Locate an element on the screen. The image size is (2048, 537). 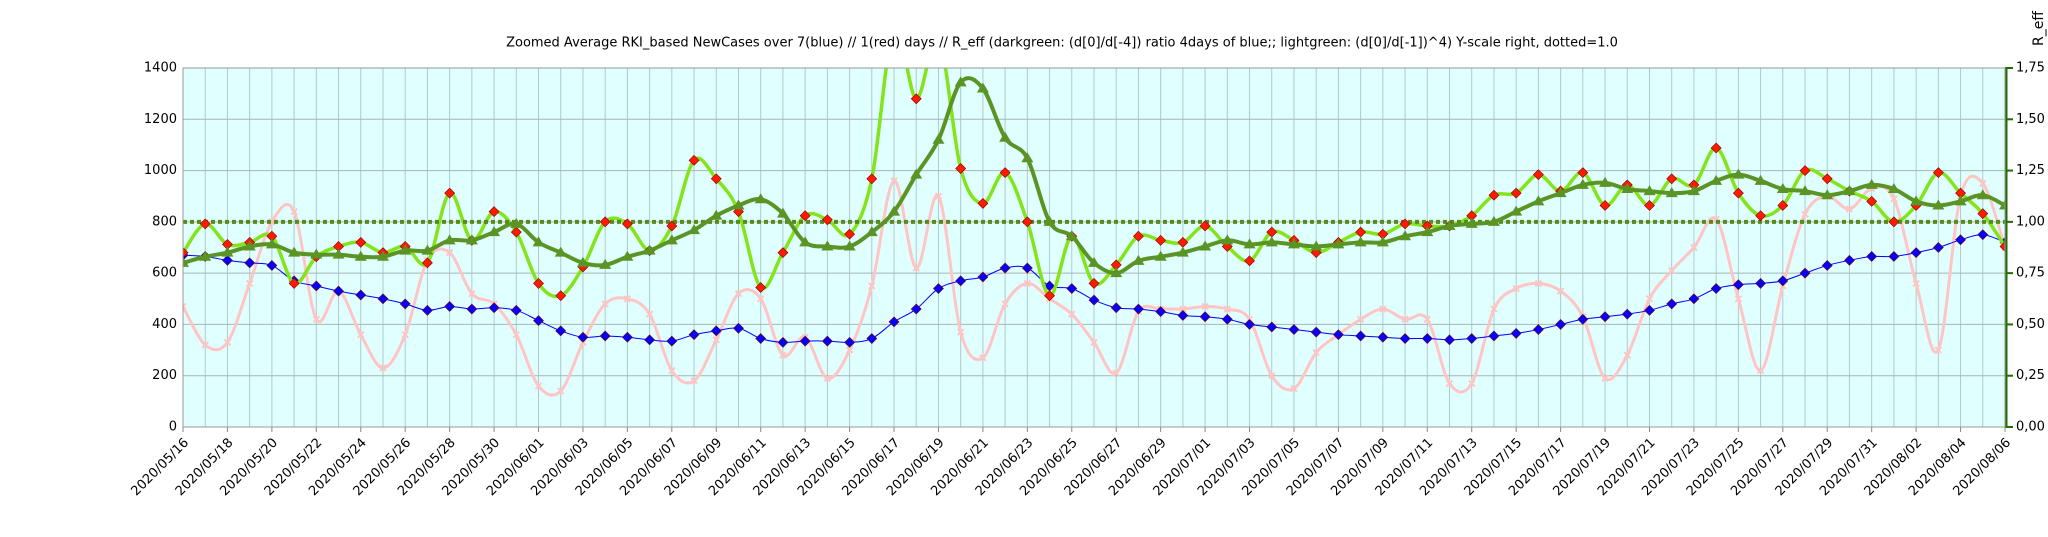
y-tick-label: 1200 is located at coordinates (160, 119).